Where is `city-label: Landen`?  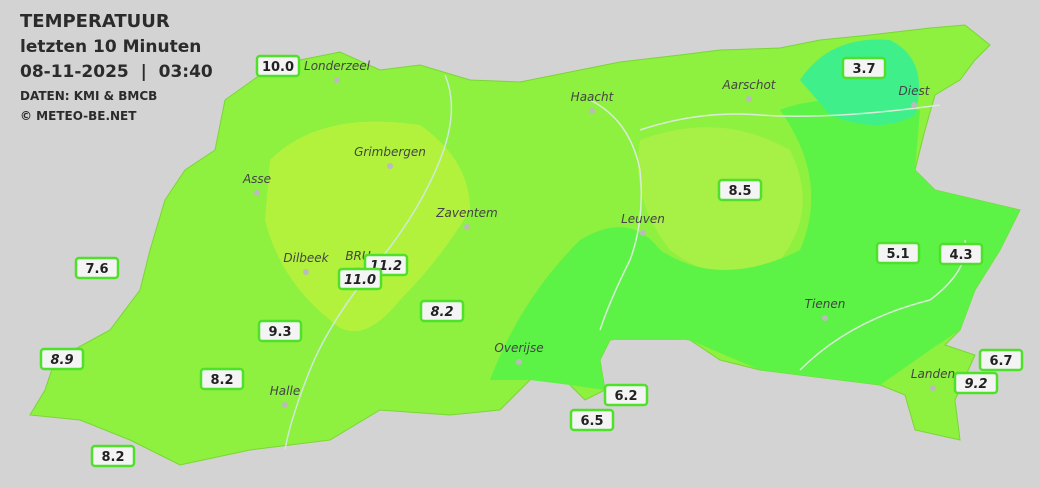 city-label: Landen is located at coordinates (933, 374).